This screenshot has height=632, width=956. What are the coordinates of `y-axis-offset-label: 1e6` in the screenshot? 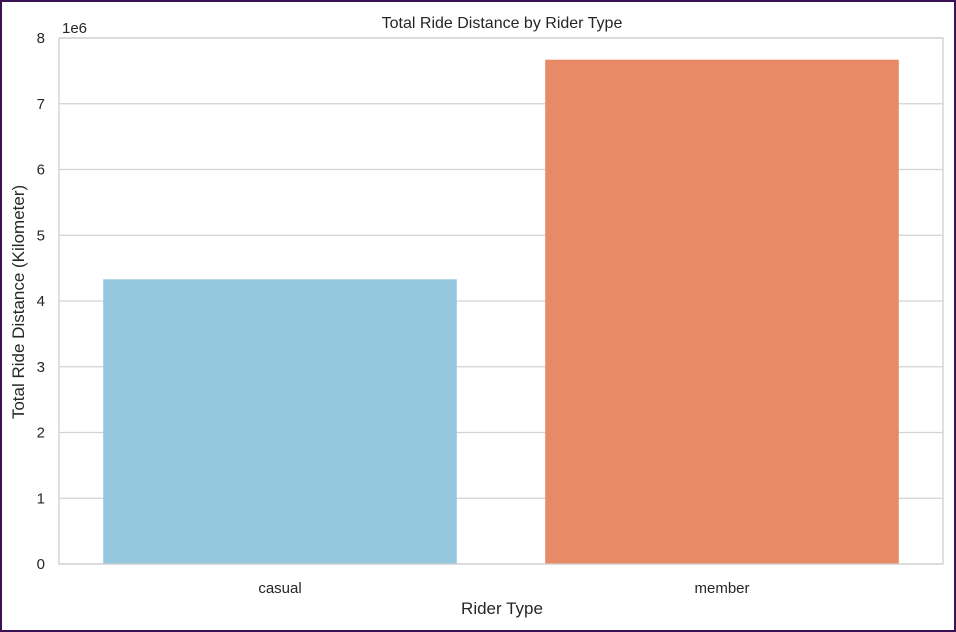 It's located at (74, 28).